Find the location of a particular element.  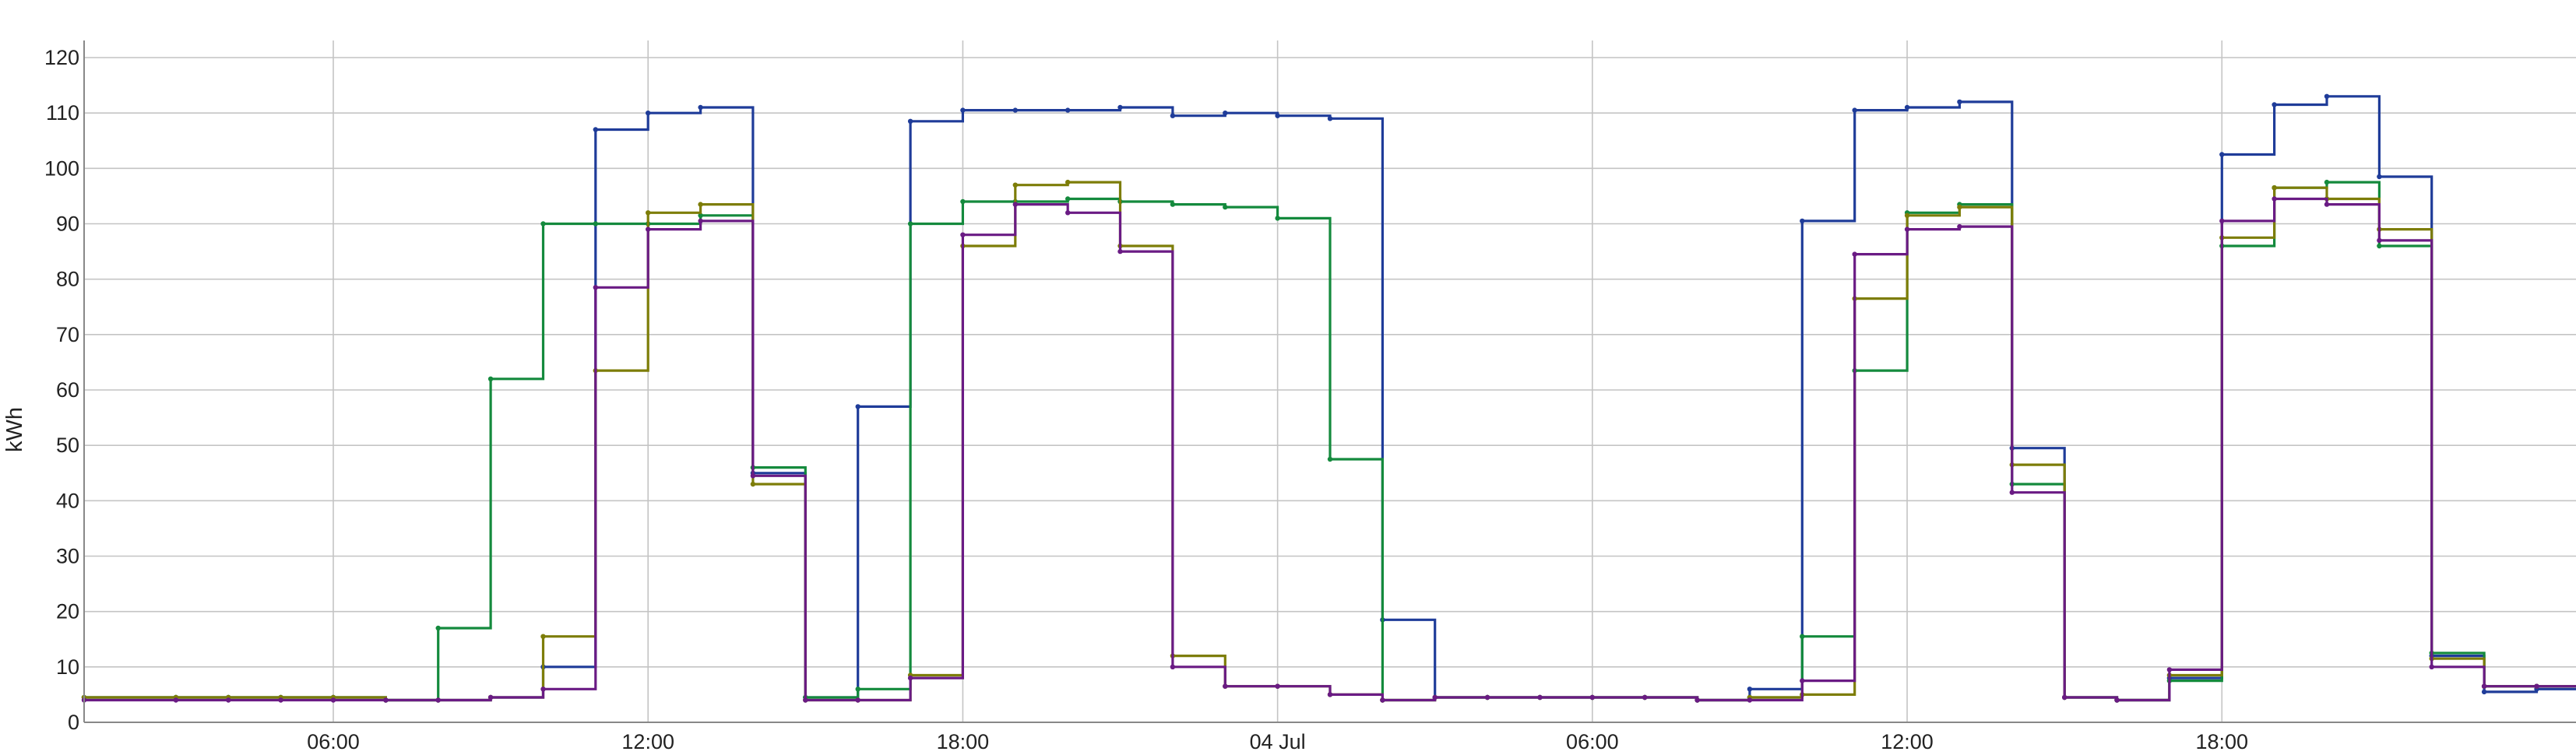

y-tick-label: 70 is located at coordinates (67, 334).